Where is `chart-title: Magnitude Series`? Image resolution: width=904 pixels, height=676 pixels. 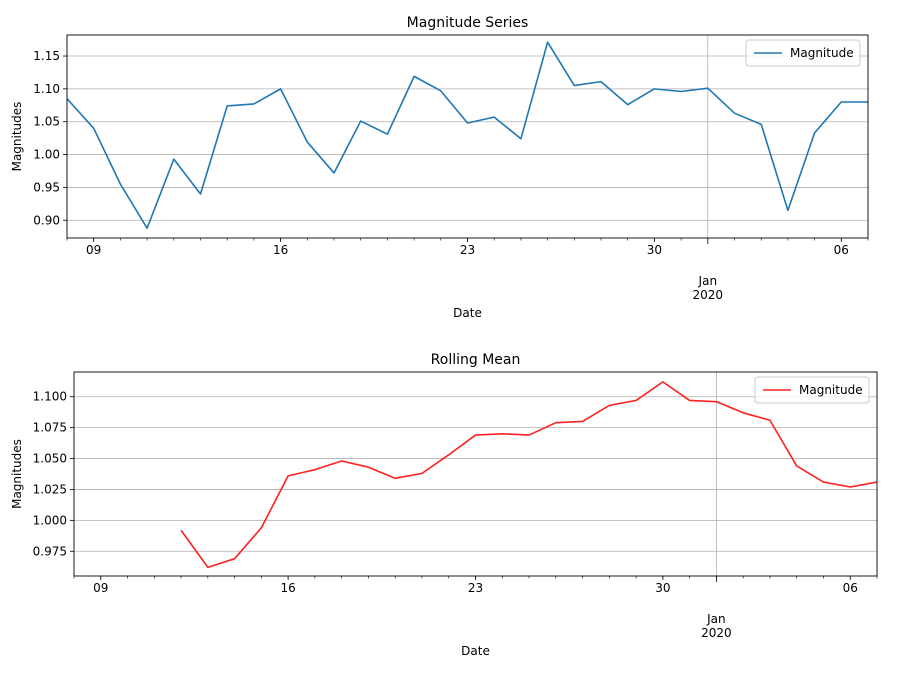 chart-title: Magnitude Series is located at coordinates (468, 23).